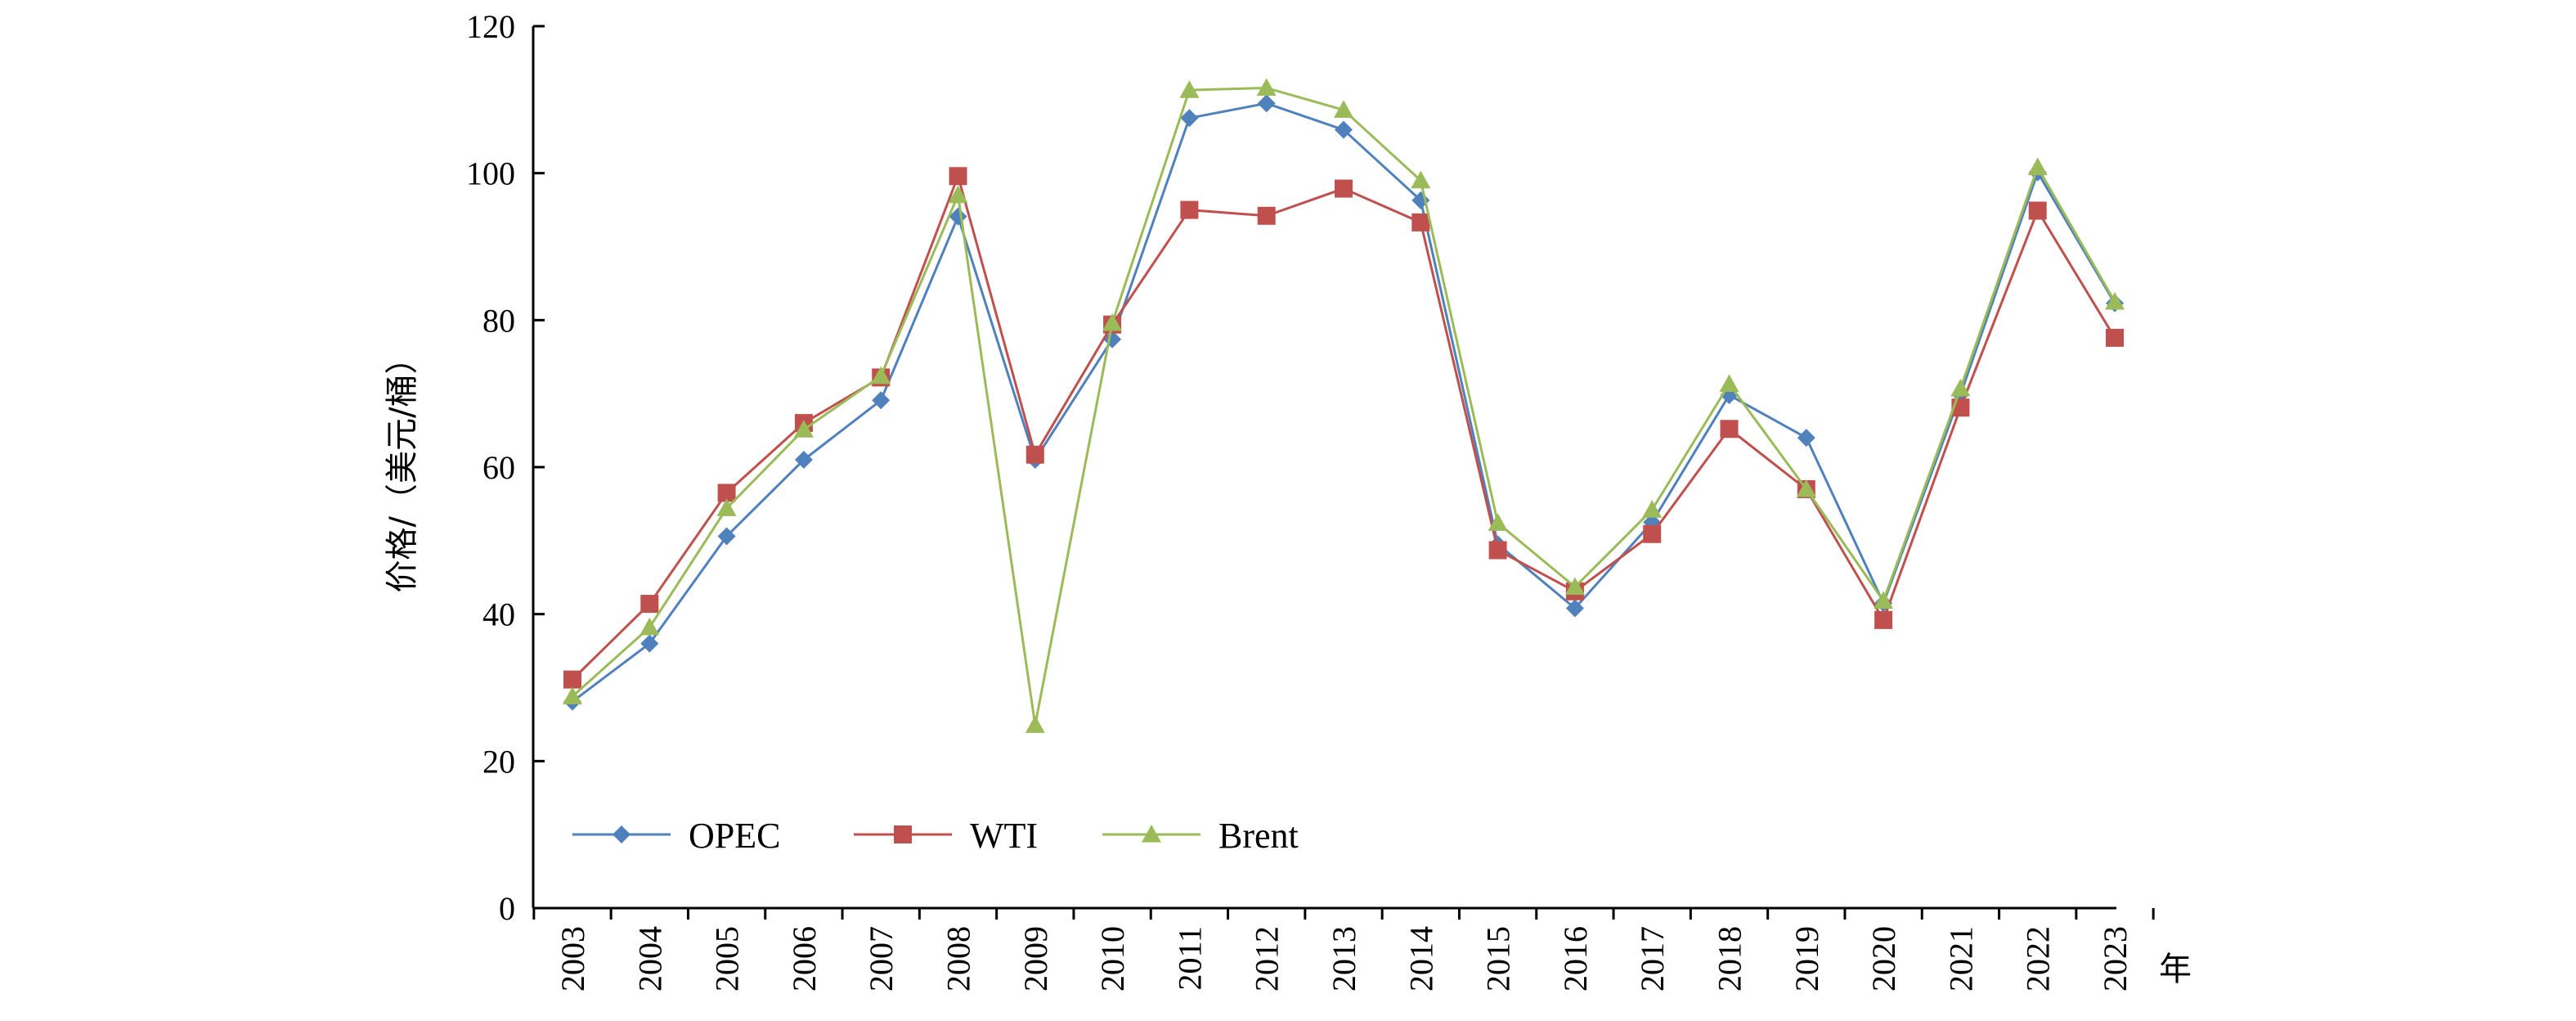  What do you see at coordinates (1004, 836) in the screenshot?
I see `legend-label-wti: WTI` at bounding box center [1004, 836].